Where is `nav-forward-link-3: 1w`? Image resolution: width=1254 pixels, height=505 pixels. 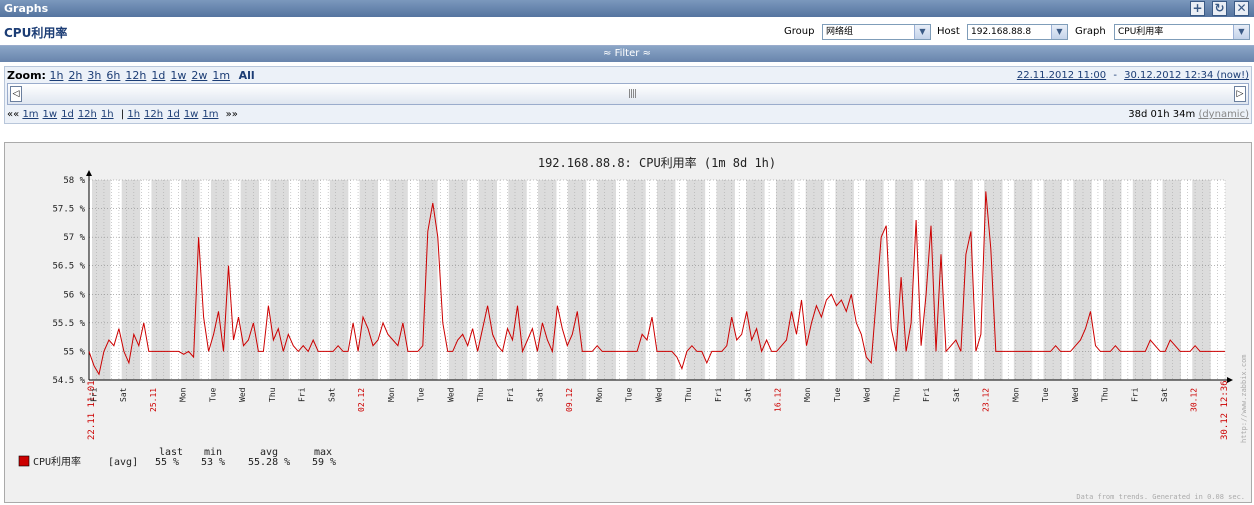 nav-forward-link-3: 1w is located at coordinates (191, 114).